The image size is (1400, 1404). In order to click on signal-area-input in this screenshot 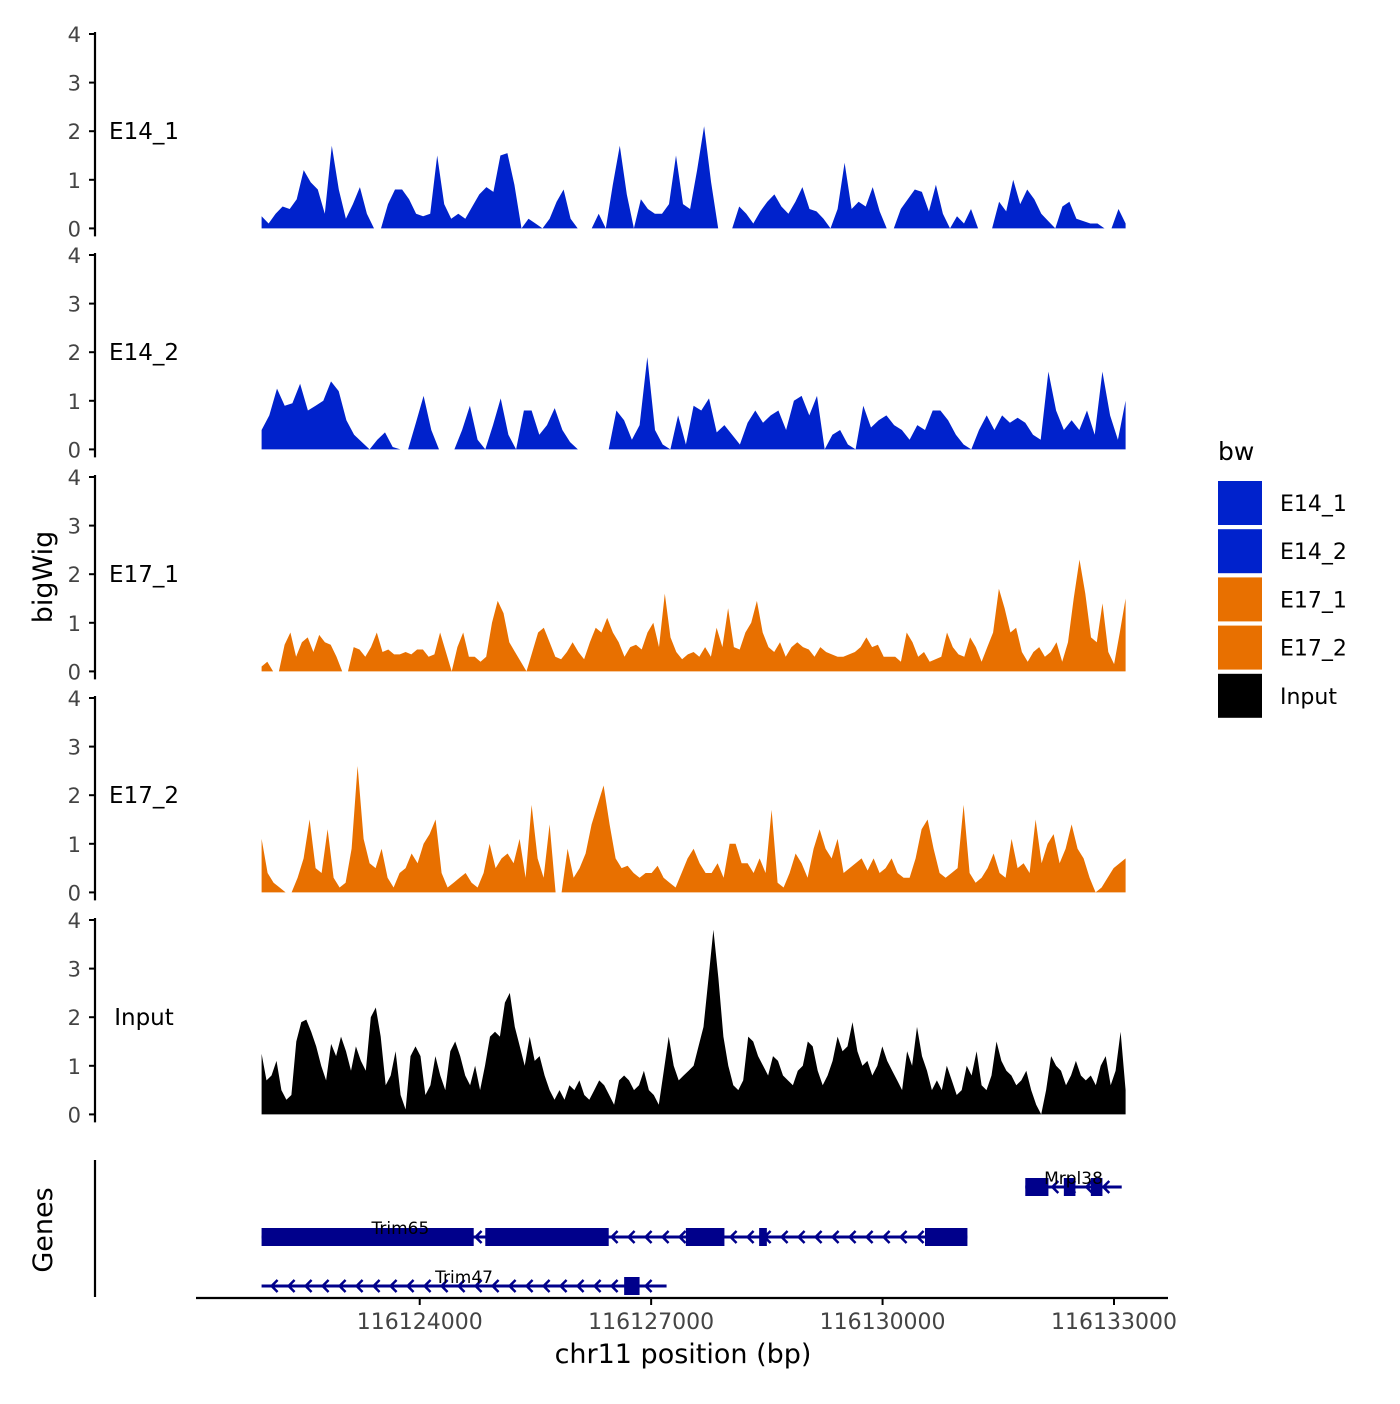, I will do `click(693, 1022)`.